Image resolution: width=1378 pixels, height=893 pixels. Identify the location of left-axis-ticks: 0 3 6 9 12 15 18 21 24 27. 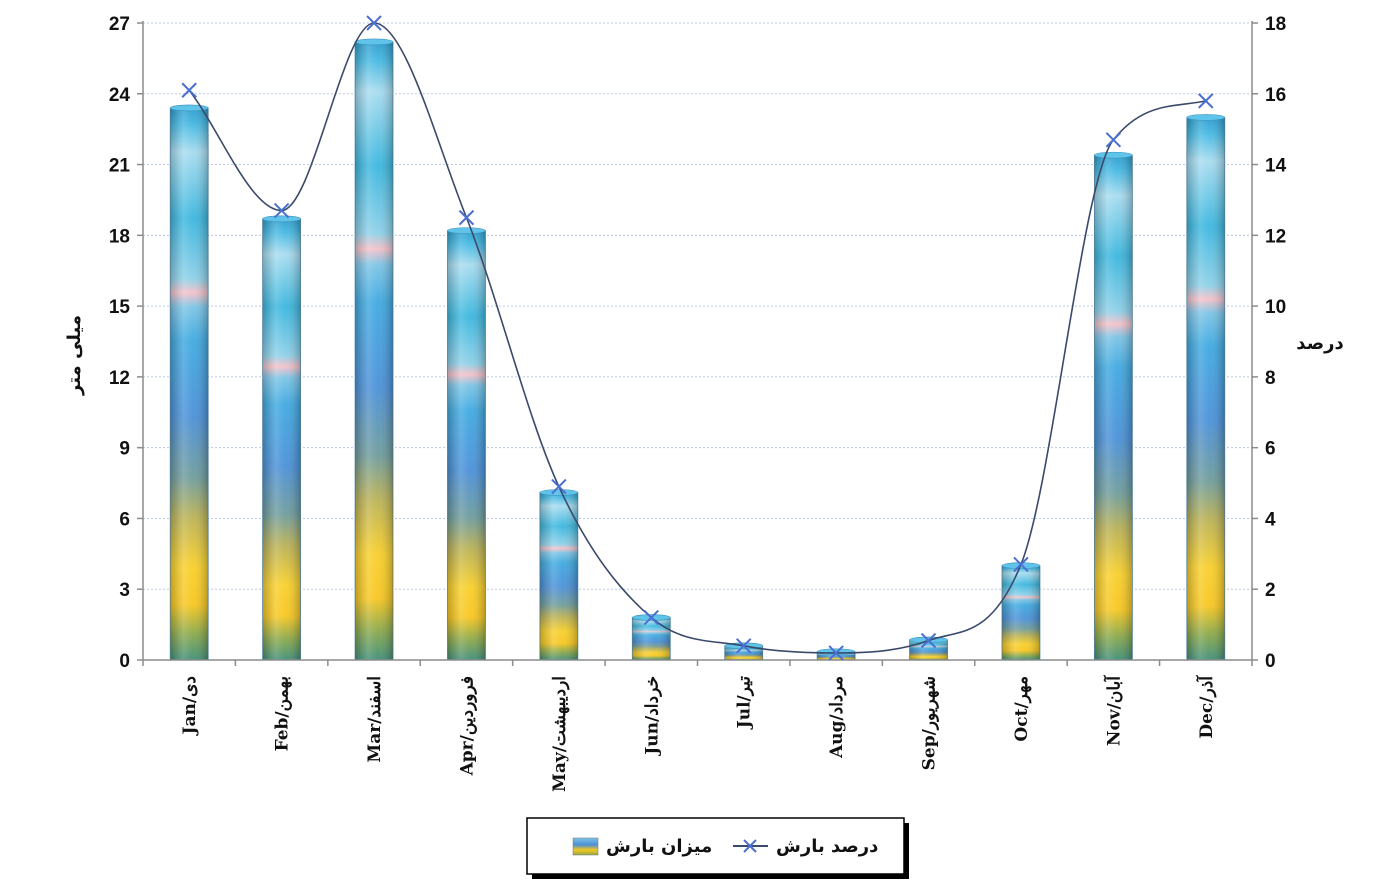
(120, 343).